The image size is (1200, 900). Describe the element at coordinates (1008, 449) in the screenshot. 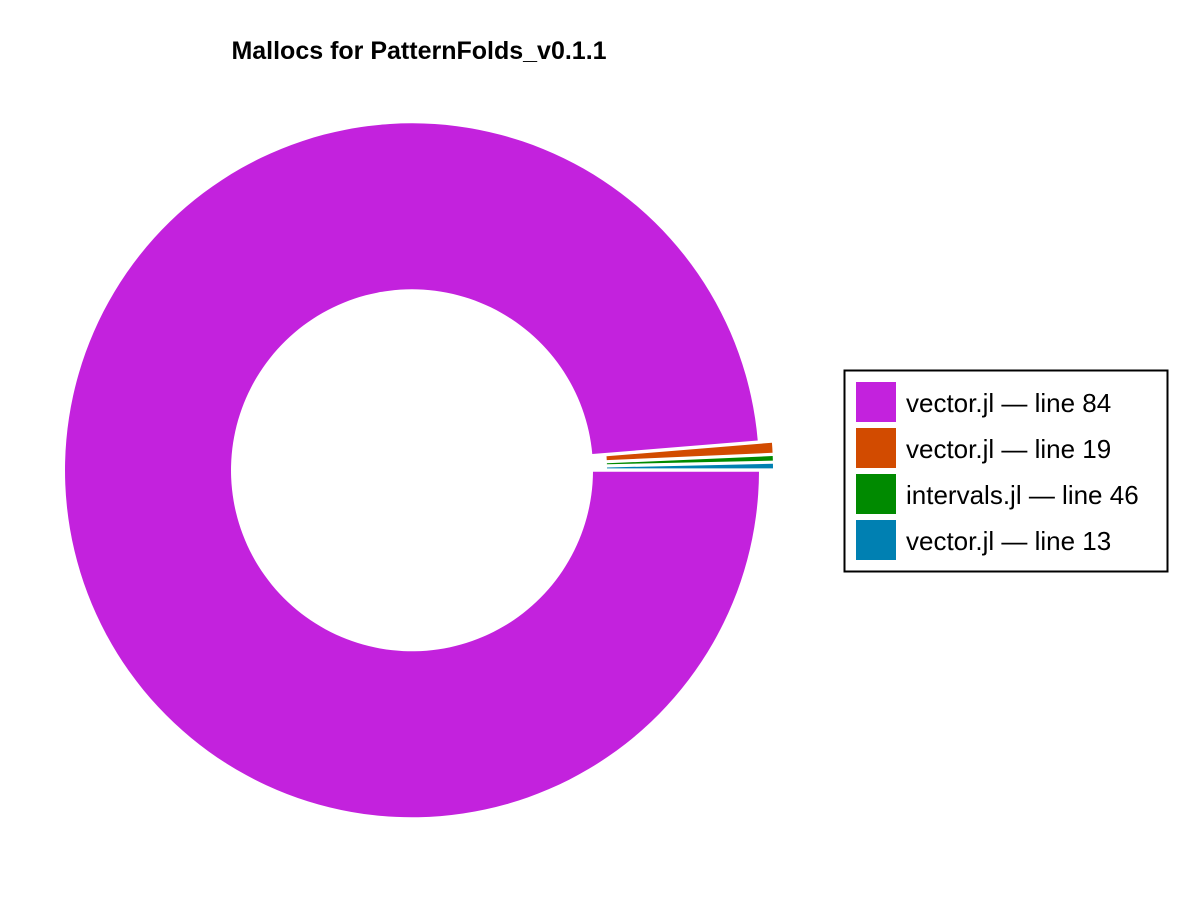

I see `legend-label-2: vector.jl — line 19` at that location.